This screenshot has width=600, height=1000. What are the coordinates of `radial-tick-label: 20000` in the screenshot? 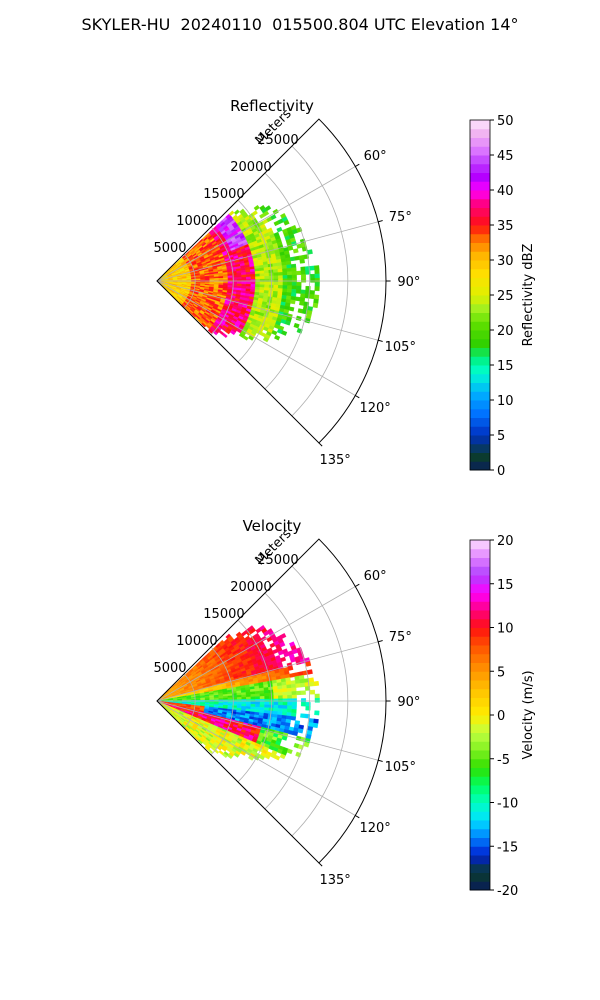 It's located at (250, 587).